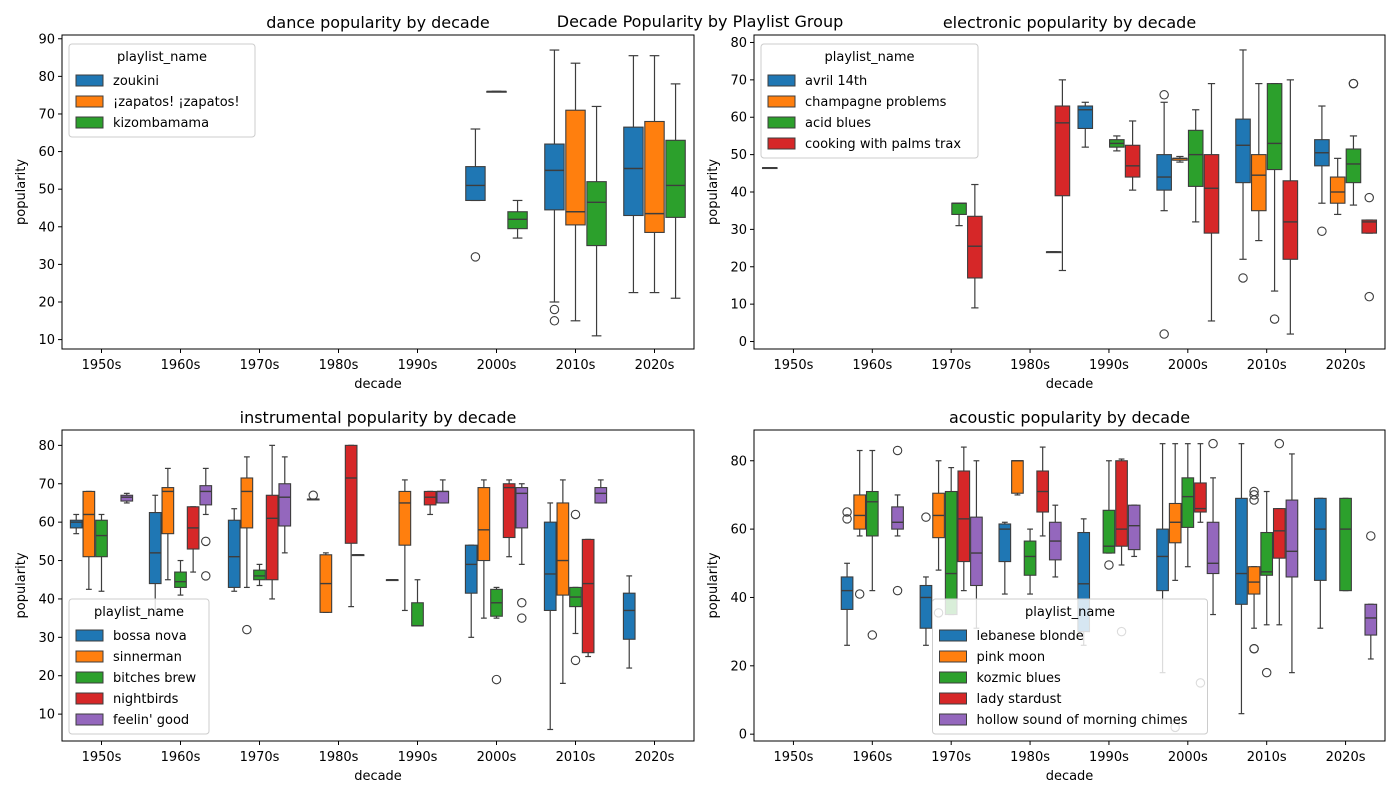 Image resolution: width=1400 pixels, height=800 pixels. What do you see at coordinates (326, 582) in the screenshot?
I see `box-sinnerman-1980s` at bounding box center [326, 582].